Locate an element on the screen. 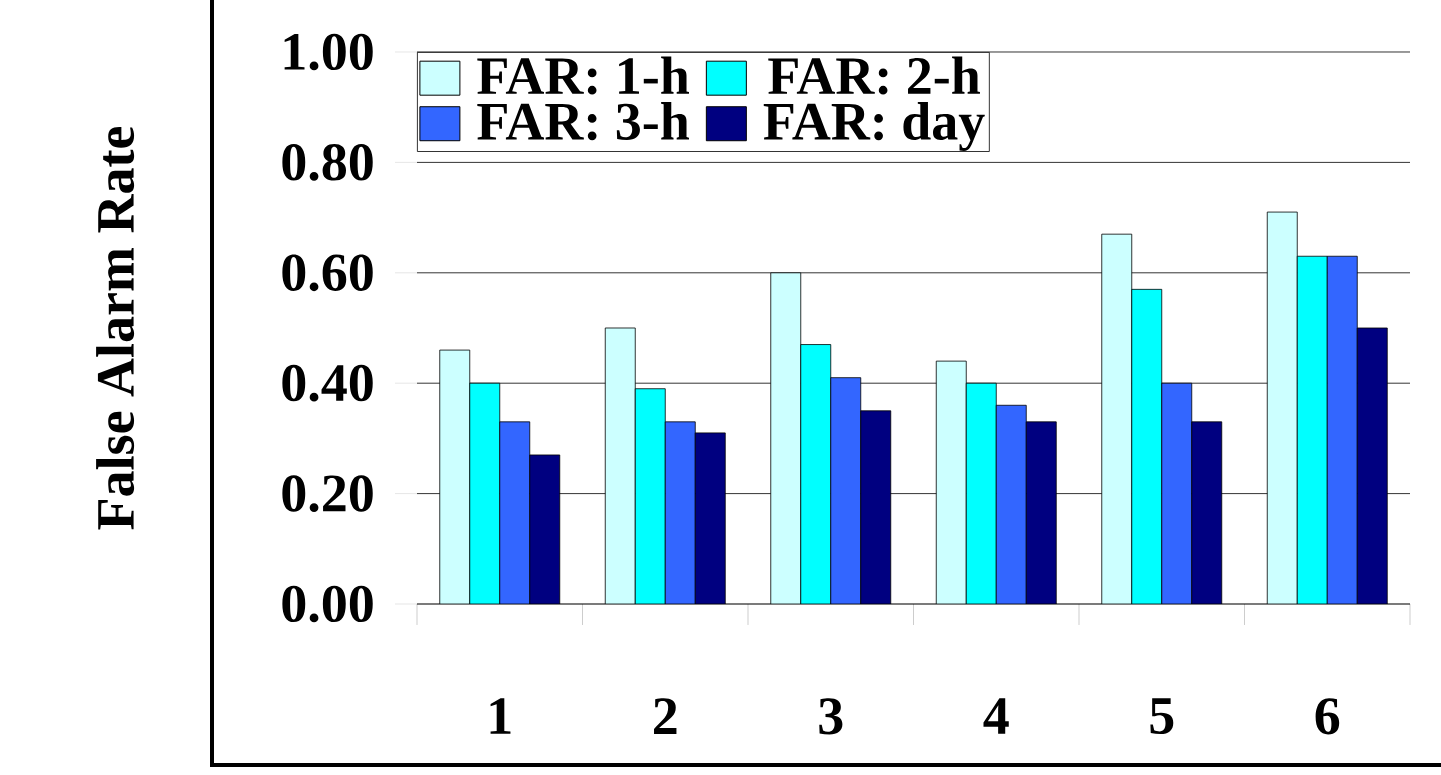 The height and width of the screenshot is (775, 1441). x-tick-label: 4 is located at coordinates (996, 716).